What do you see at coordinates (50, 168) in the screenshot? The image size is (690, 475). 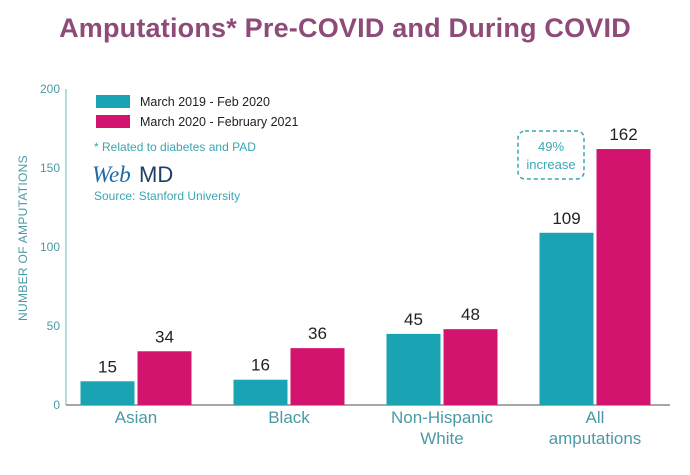 I see `y-tick-label: 150` at bounding box center [50, 168].